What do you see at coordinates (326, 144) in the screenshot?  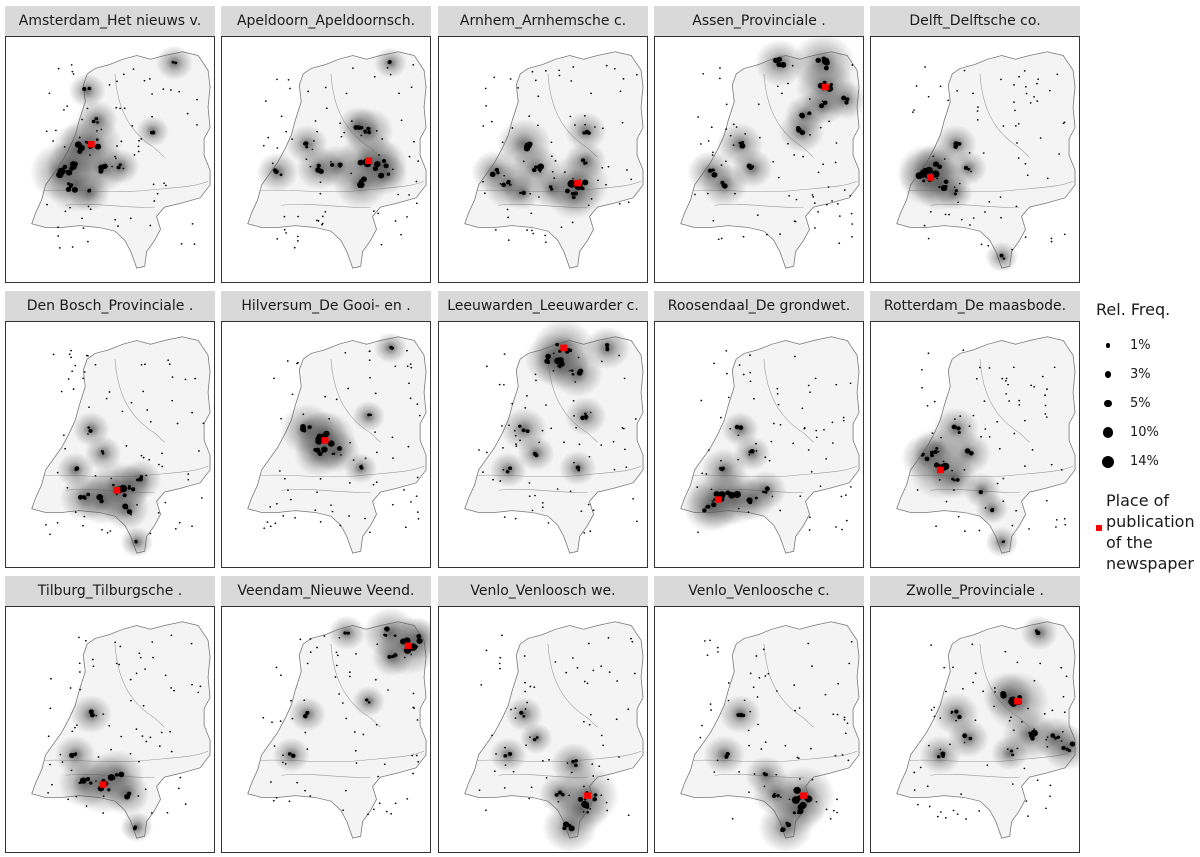 I see `map-panel: Apeldoorn_Apeldoornsch.` at bounding box center [326, 144].